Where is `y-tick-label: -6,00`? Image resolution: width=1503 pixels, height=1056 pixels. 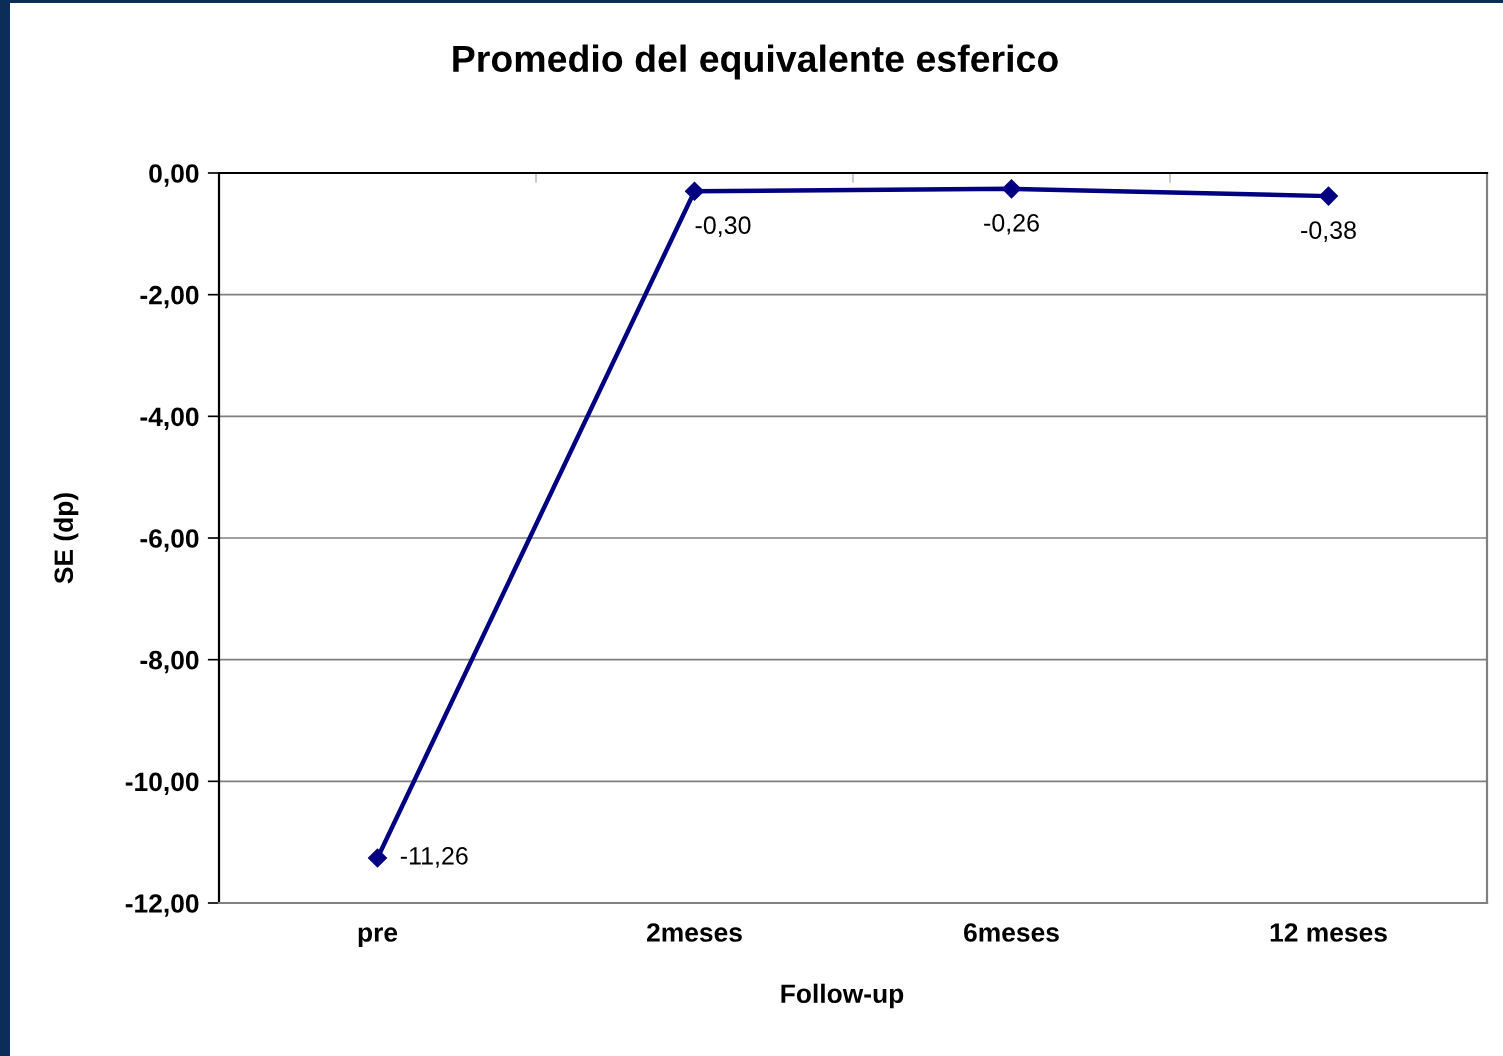 y-tick-label: -6,00 is located at coordinates (169, 540).